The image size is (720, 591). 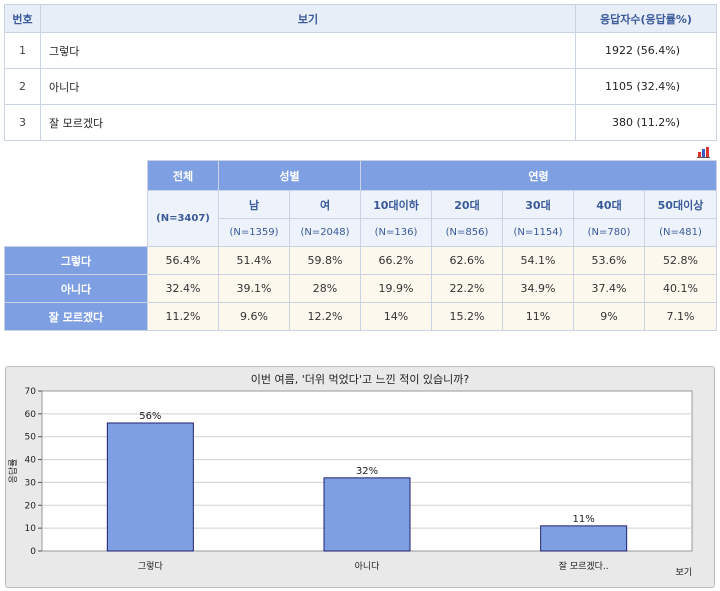 I want to click on column-n: (N=481), so click(x=680, y=232).